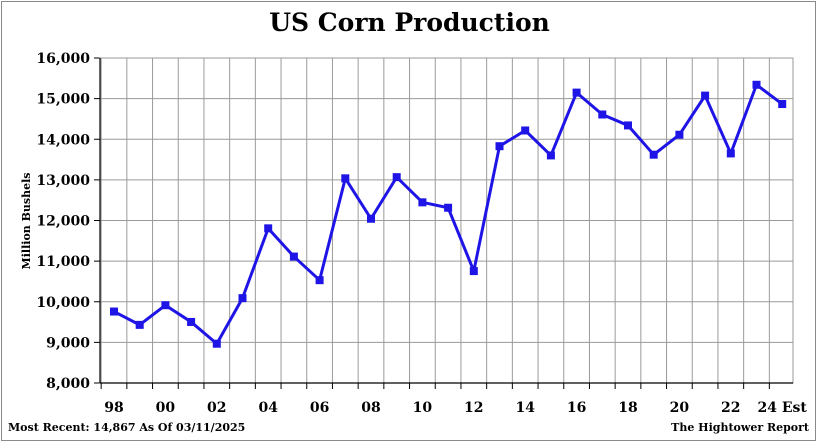 This screenshot has height=444, width=819. I want to click on y-tick-label: 10,000, so click(63, 303).